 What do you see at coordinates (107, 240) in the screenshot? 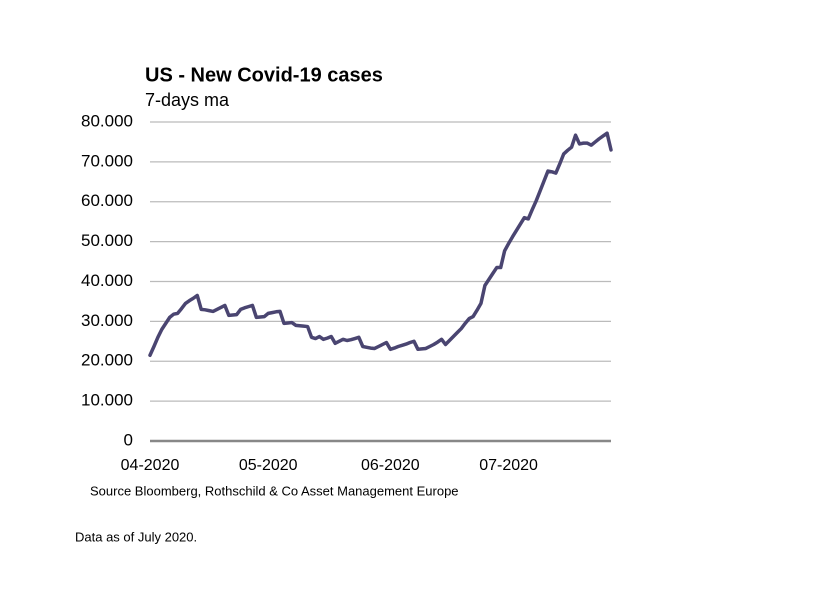
I see `y-tick-label: 50.000` at bounding box center [107, 240].